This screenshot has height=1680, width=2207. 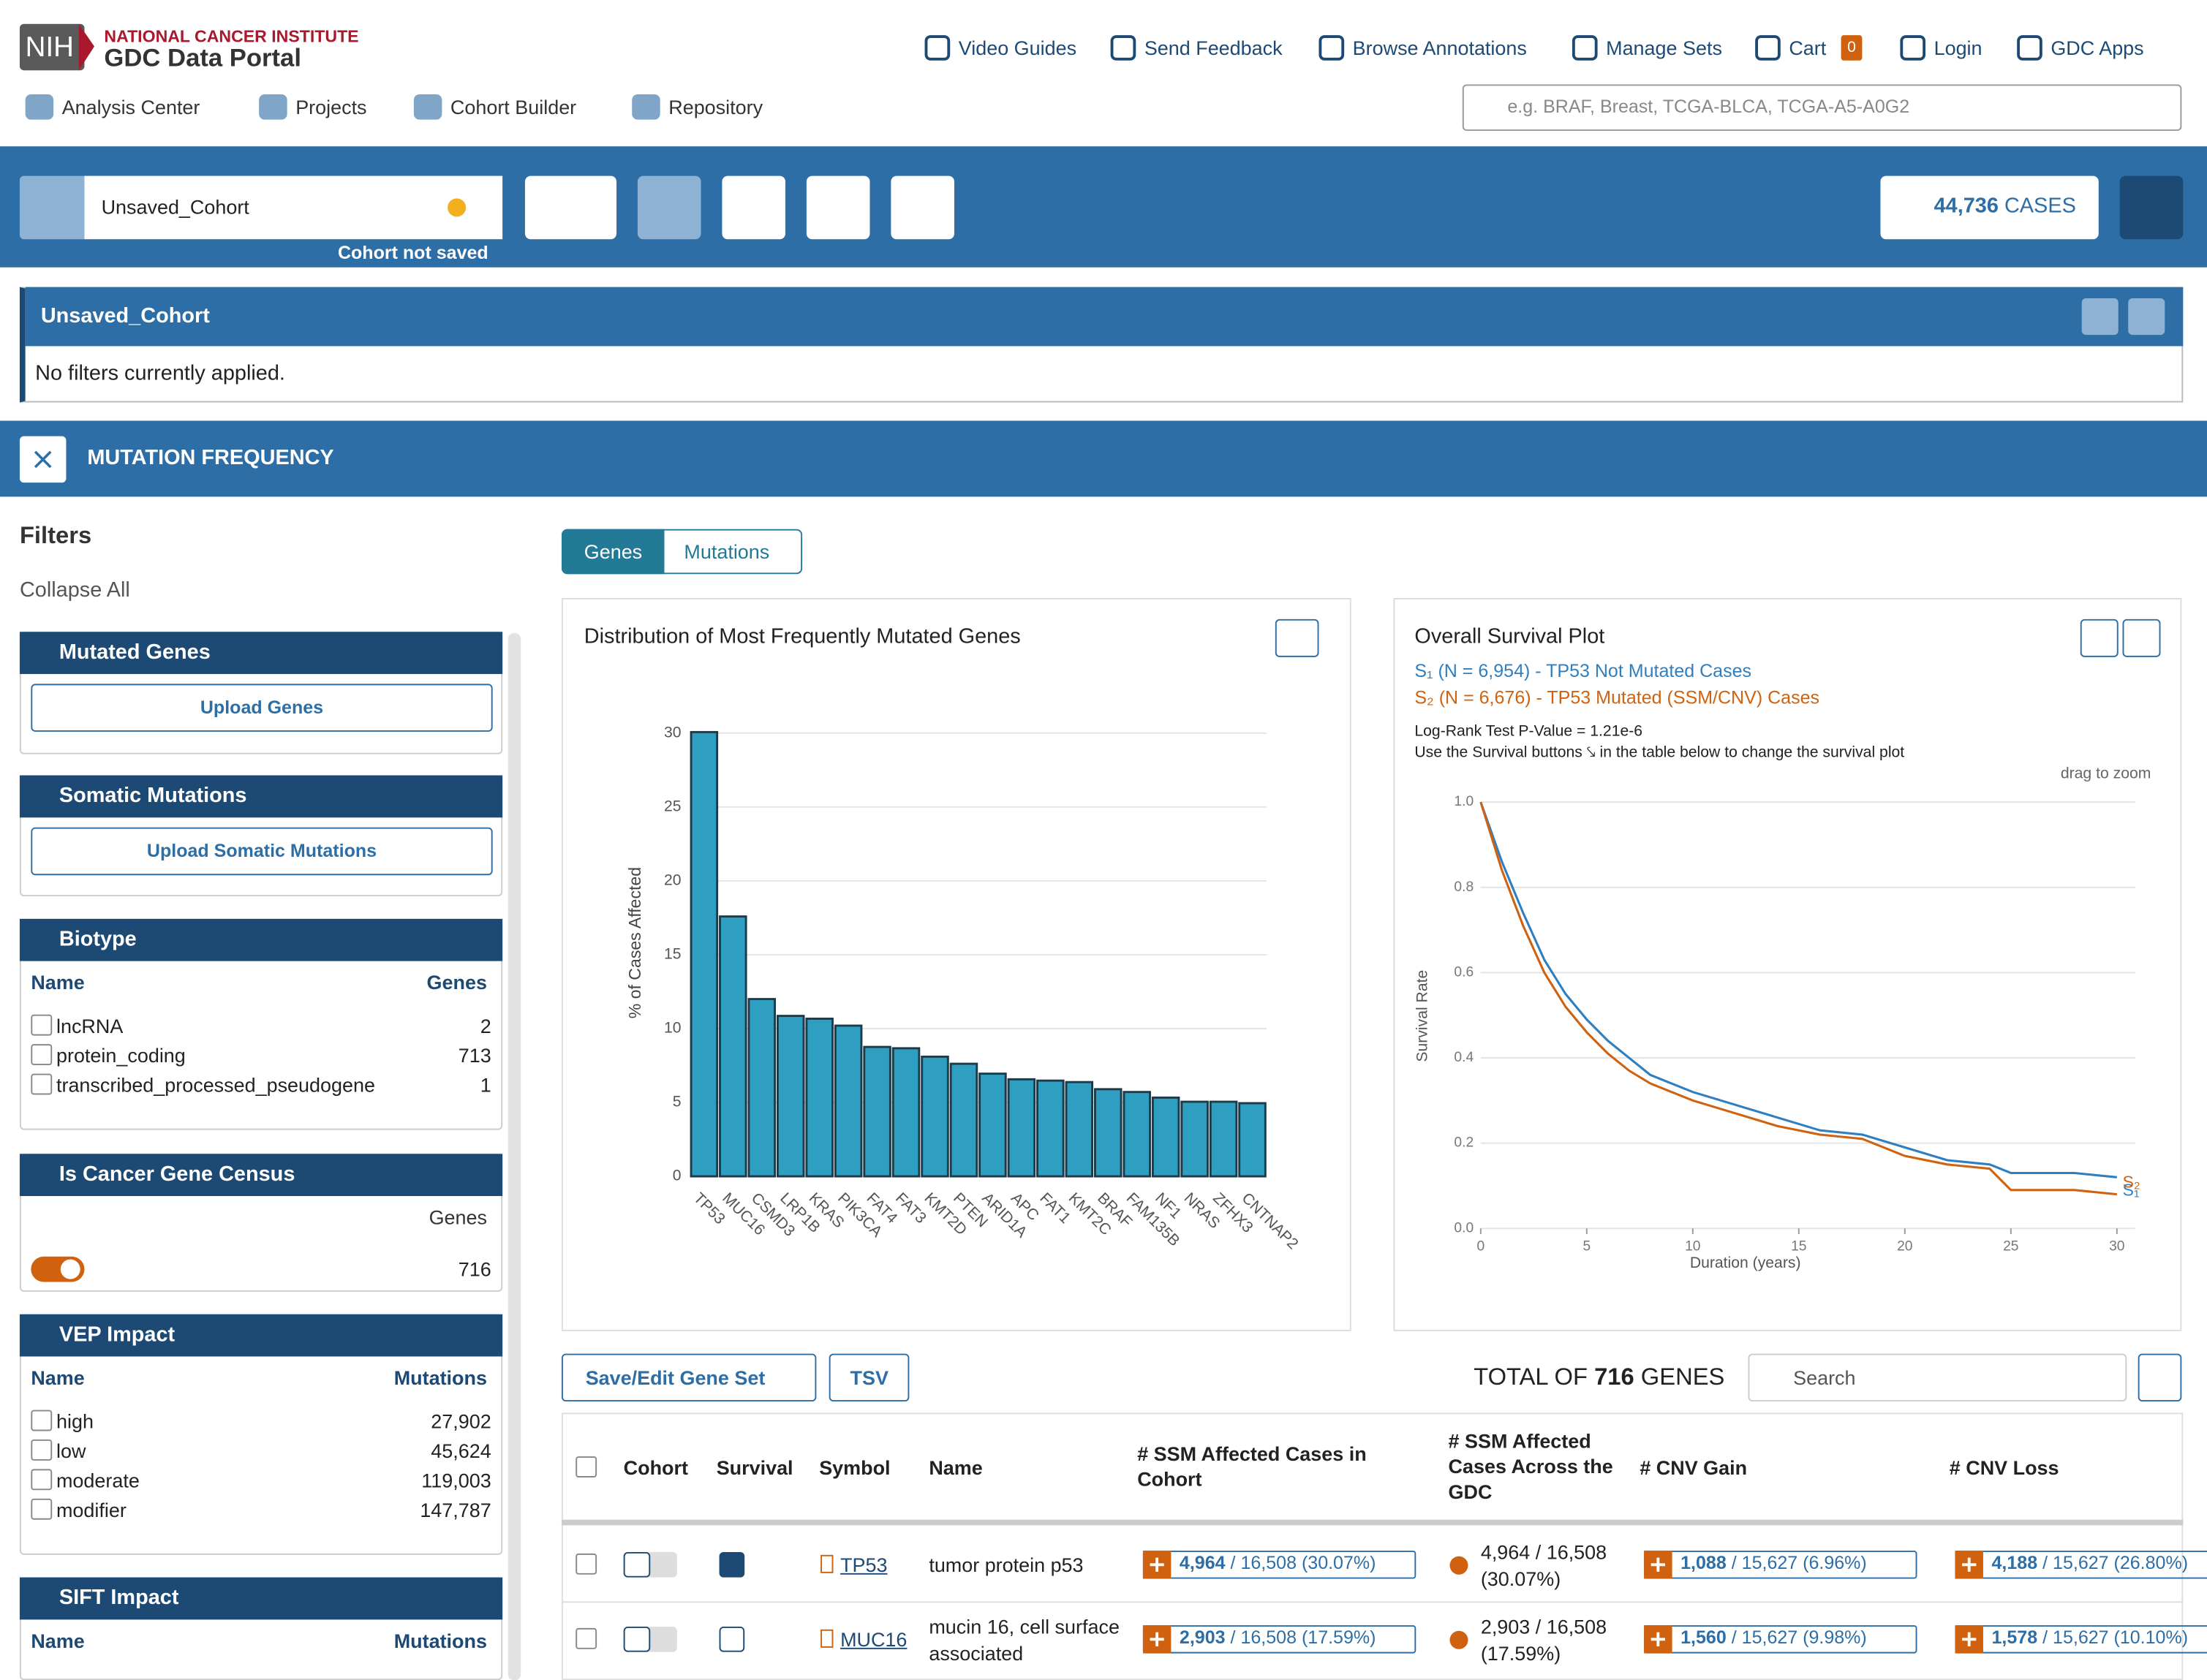 What do you see at coordinates (485, 1085) in the screenshot?
I see `facet-count: 1` at bounding box center [485, 1085].